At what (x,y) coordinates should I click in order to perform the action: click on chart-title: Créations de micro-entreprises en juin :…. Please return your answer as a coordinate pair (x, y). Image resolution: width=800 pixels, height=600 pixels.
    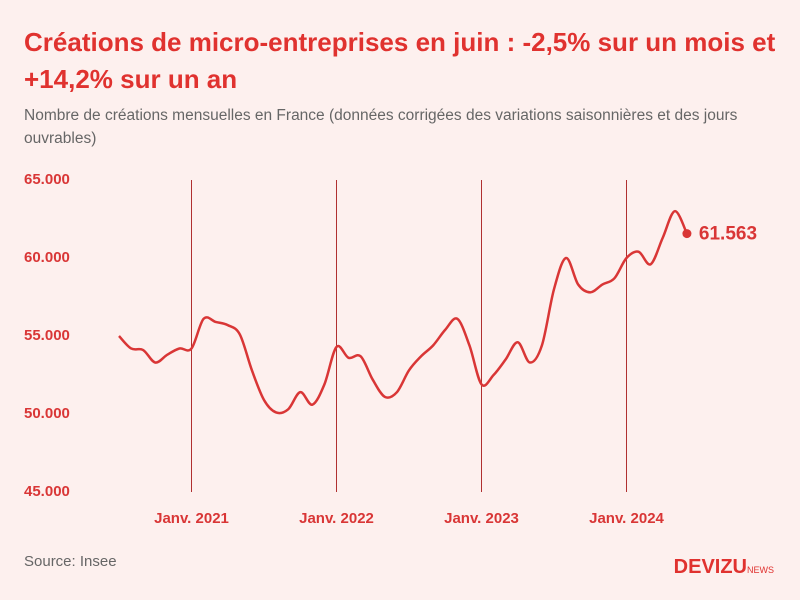
    Looking at the image, I should click on (400, 60).